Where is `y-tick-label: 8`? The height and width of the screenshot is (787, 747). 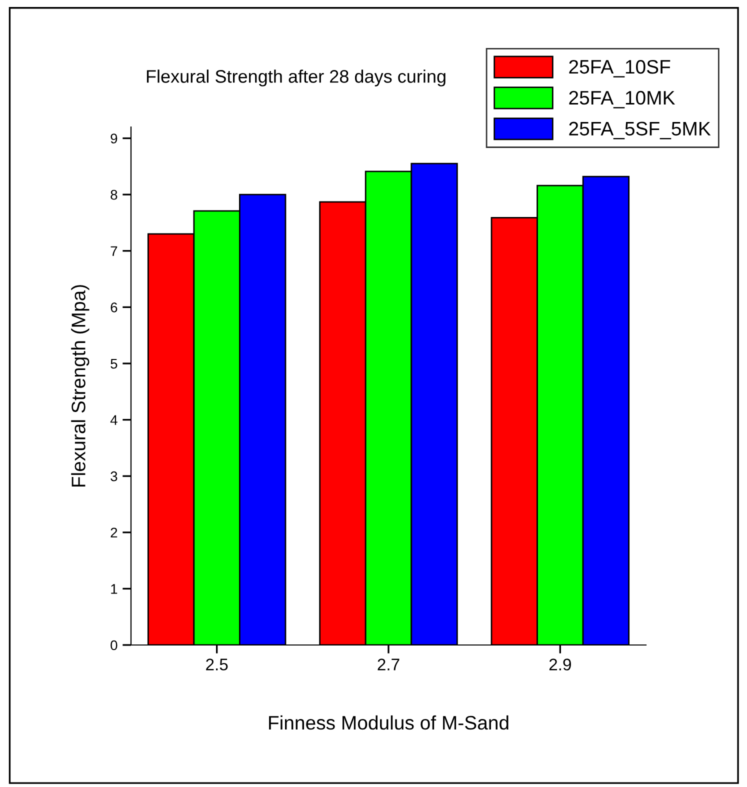 y-tick-label: 8 is located at coordinates (114, 195).